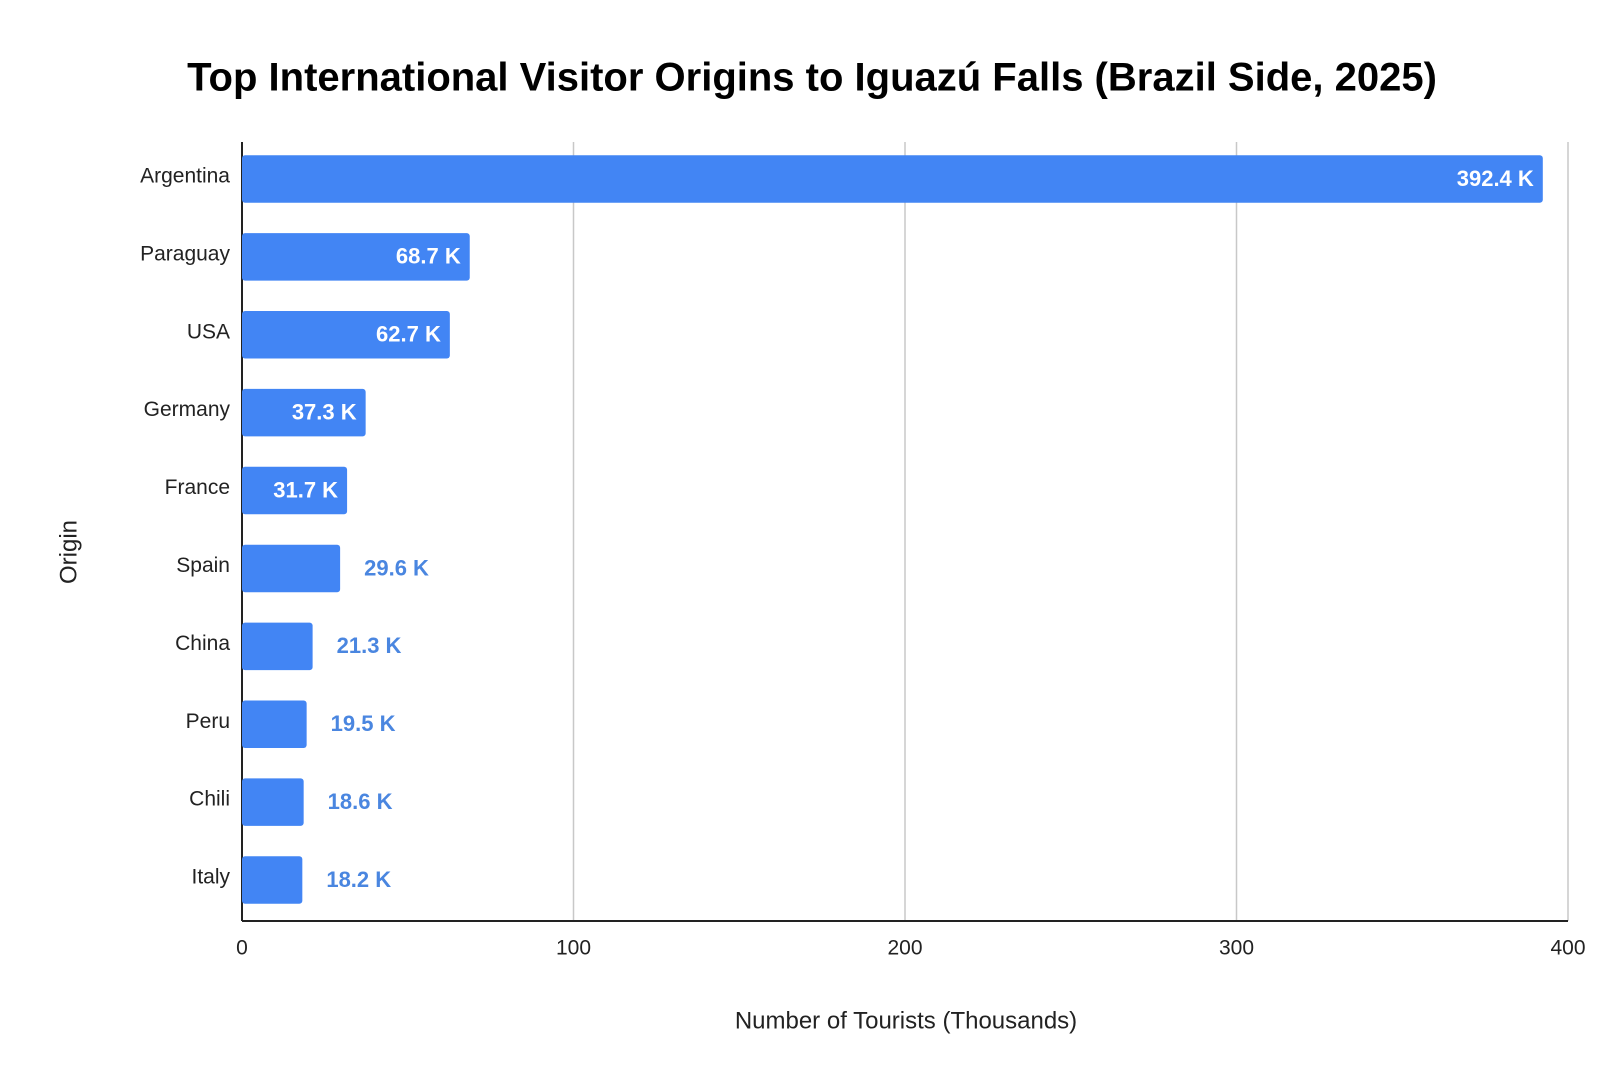 The height and width of the screenshot is (1086, 1616). I want to click on y-tick-label: China, so click(202, 643).